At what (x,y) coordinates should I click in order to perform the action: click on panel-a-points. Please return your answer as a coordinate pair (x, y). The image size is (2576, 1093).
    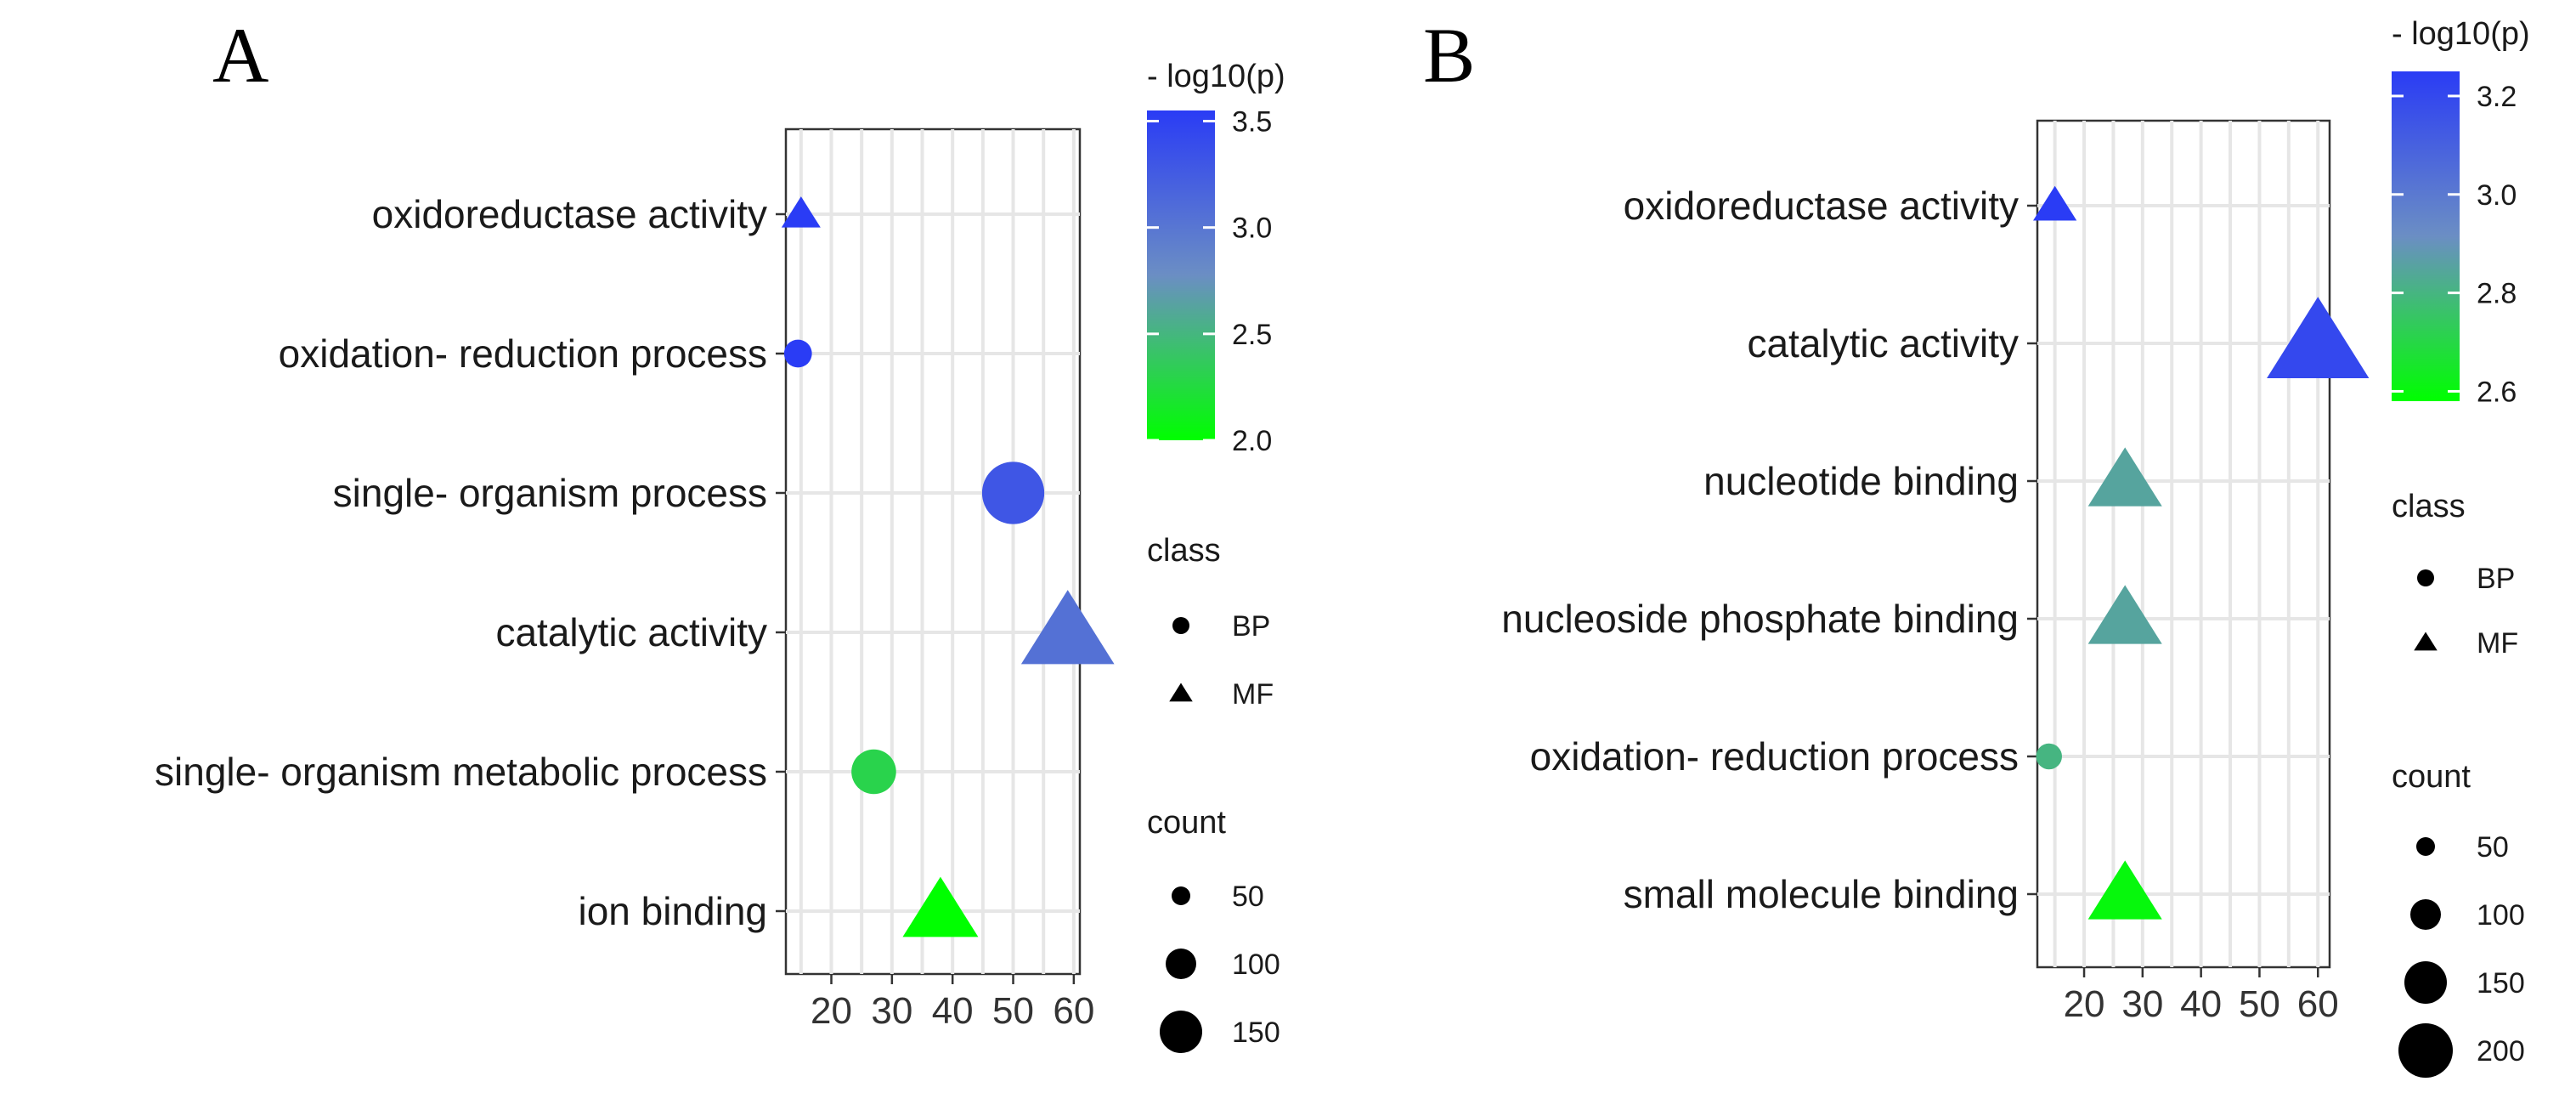
    Looking at the image, I should click on (948, 566).